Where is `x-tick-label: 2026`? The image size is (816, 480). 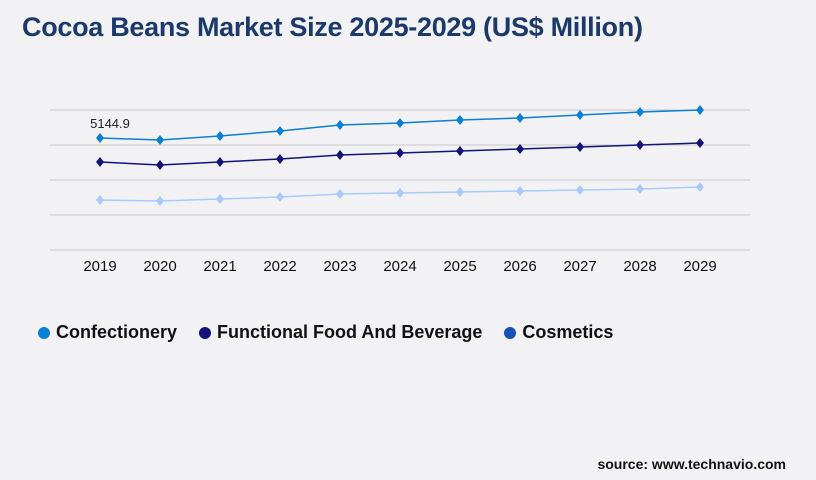 x-tick-label: 2026 is located at coordinates (519, 266).